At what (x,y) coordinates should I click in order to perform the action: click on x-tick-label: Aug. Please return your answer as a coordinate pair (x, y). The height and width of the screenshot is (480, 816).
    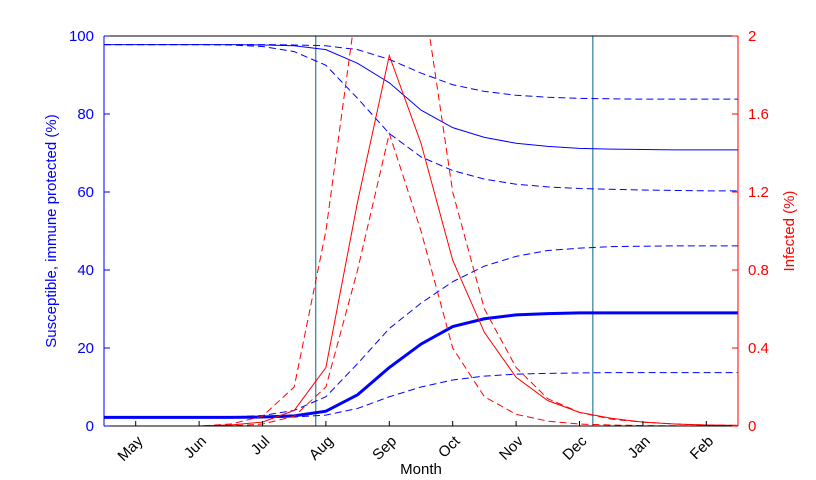
    Looking at the image, I should click on (321, 448).